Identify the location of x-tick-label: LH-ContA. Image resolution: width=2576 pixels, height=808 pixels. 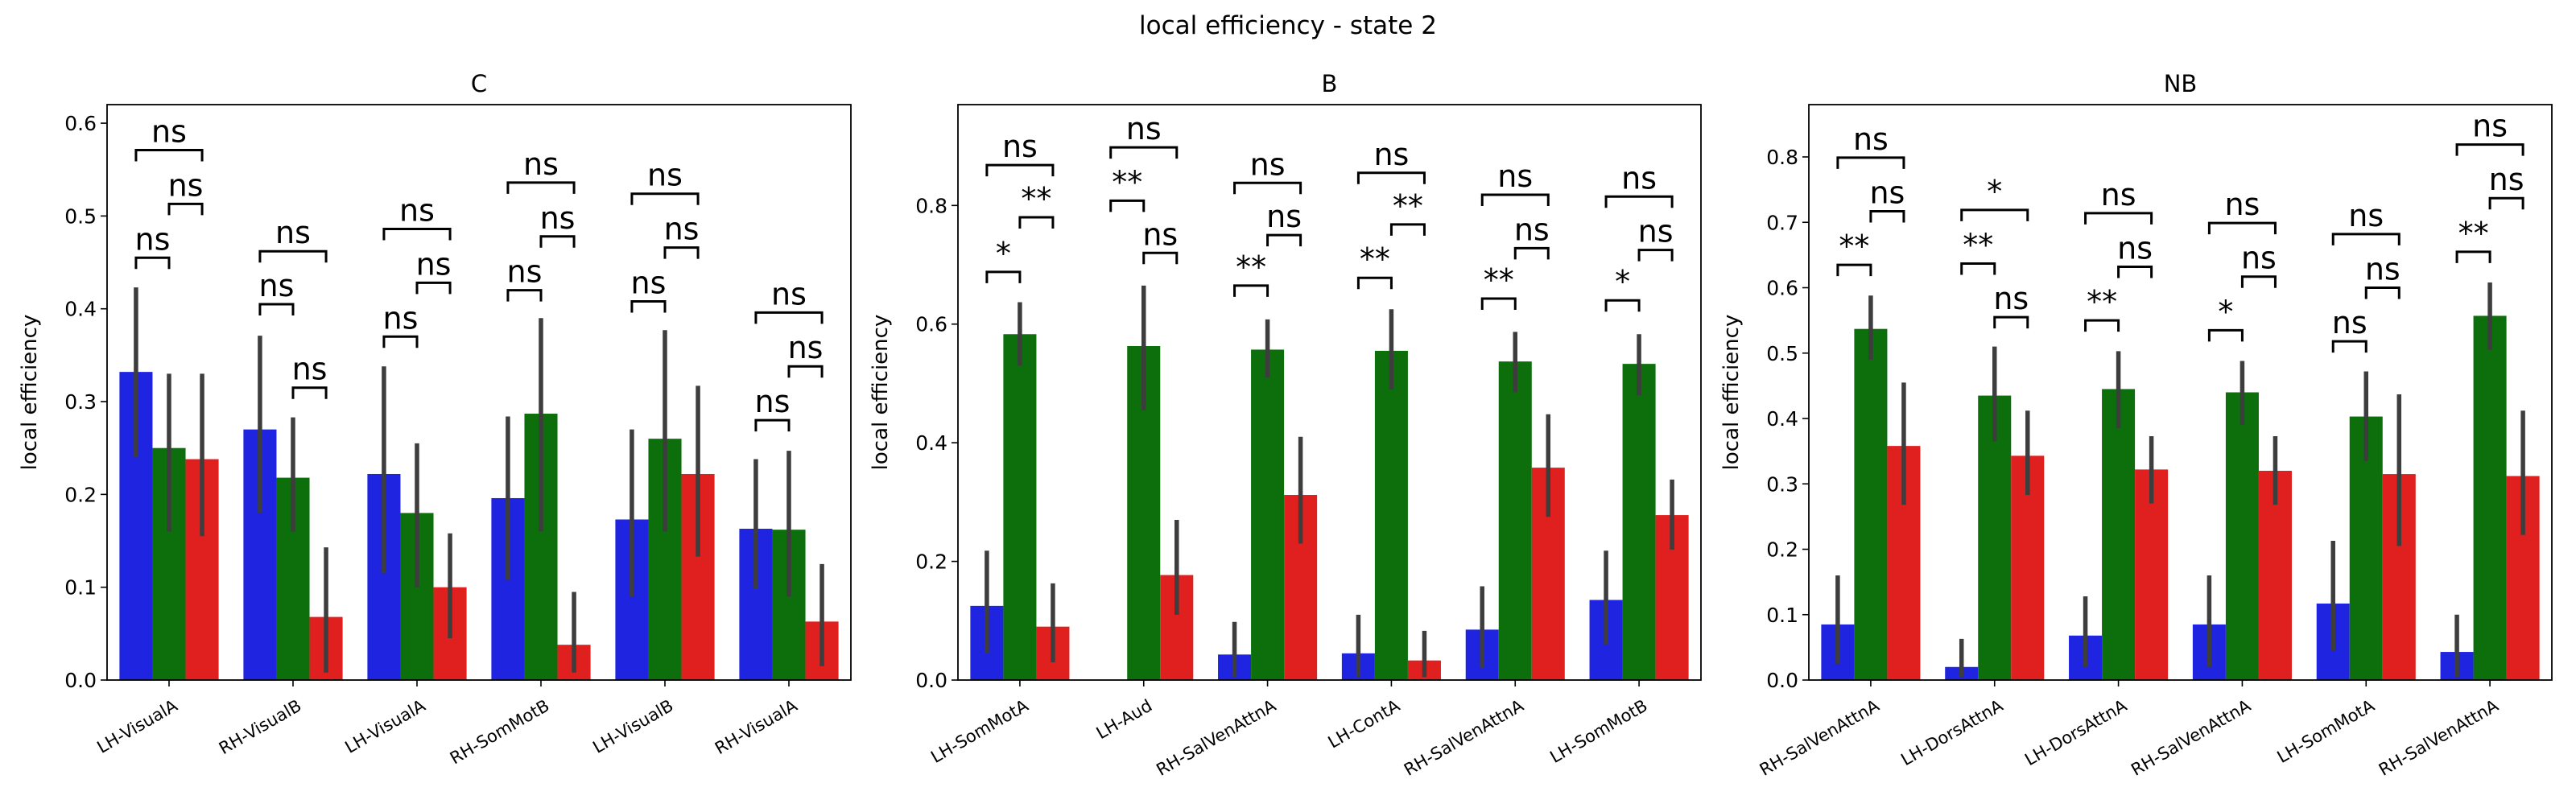
(1364, 723).